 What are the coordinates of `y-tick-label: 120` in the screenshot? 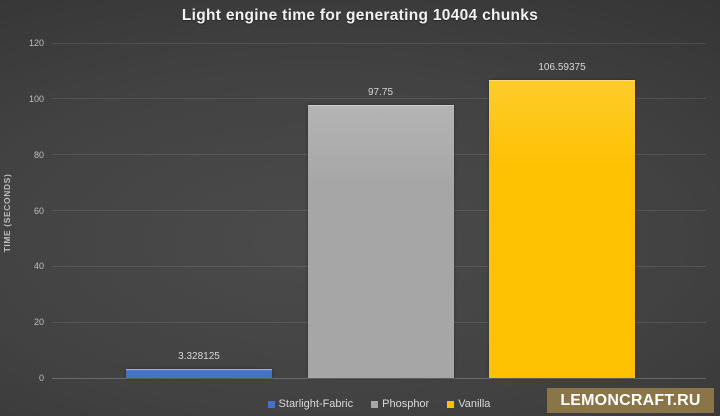 It's located at (36, 43).